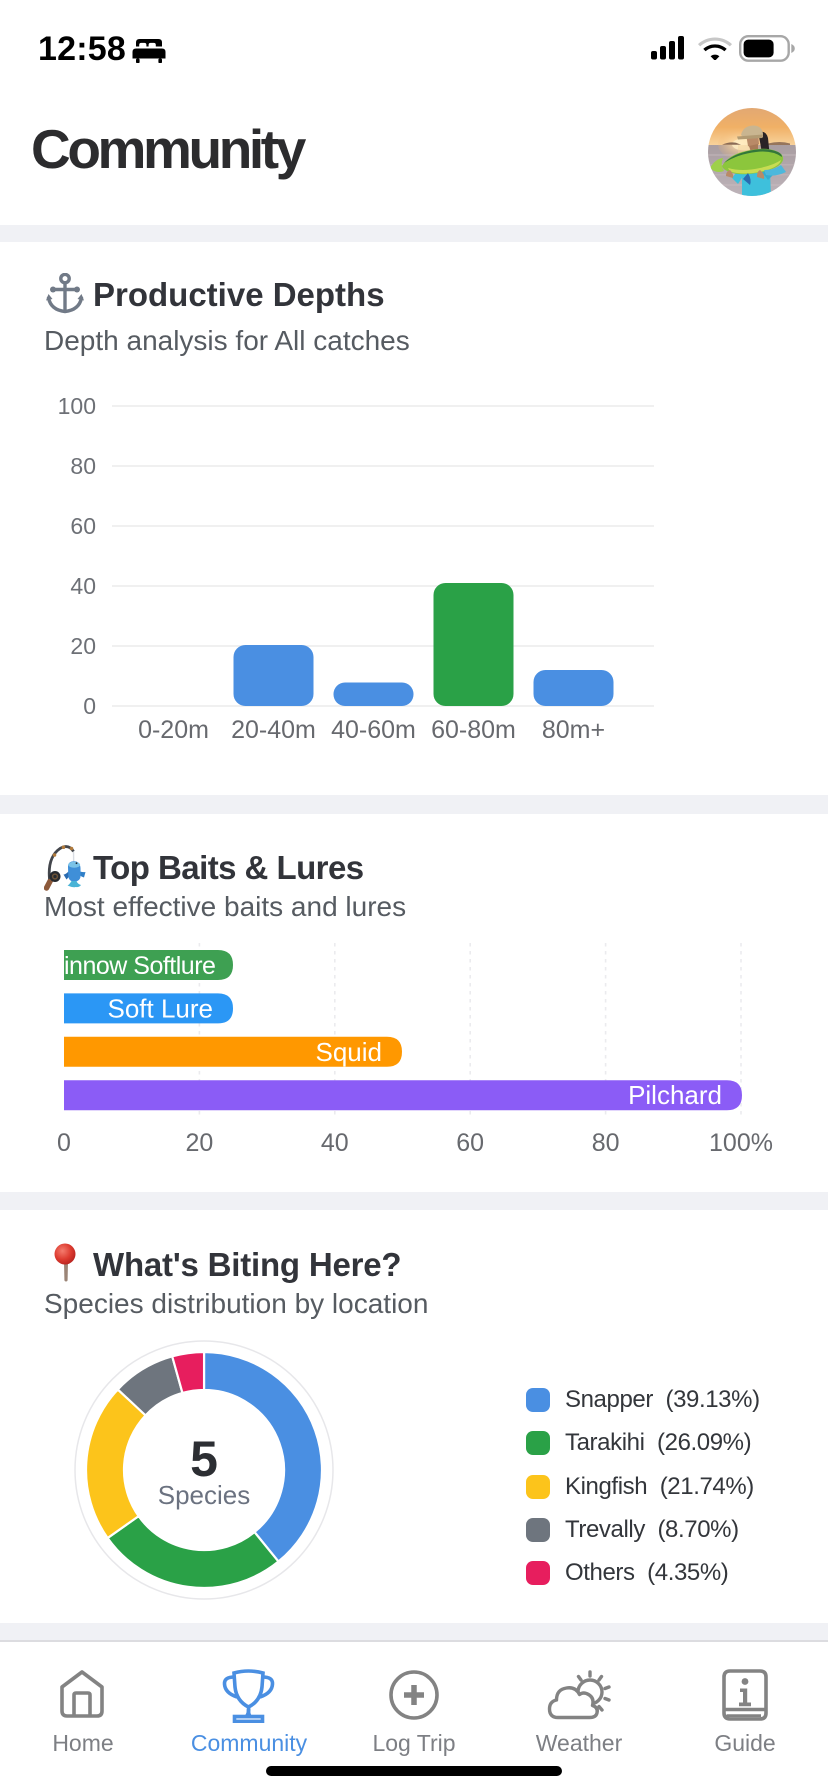 The width and height of the screenshot is (828, 1792). I want to click on svg-text: 80m+, so click(573, 730).